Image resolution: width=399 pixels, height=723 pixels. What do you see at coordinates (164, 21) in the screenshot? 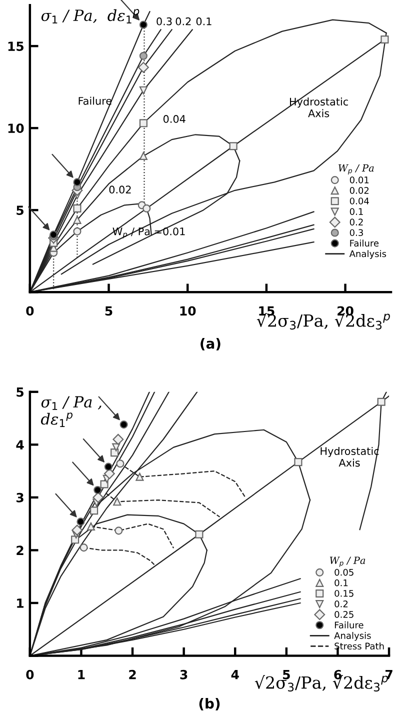
I see `annotation: 0.3` at bounding box center [164, 21].